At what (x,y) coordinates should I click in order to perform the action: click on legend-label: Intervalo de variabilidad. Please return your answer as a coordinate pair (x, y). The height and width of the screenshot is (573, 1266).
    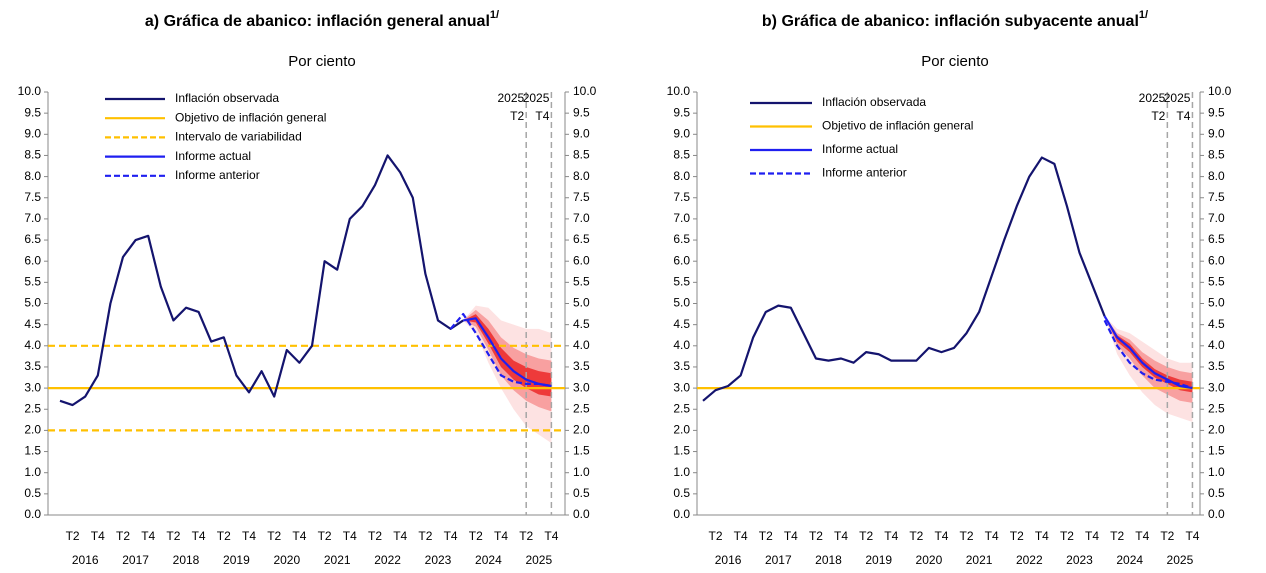
    Looking at the image, I should click on (238, 137).